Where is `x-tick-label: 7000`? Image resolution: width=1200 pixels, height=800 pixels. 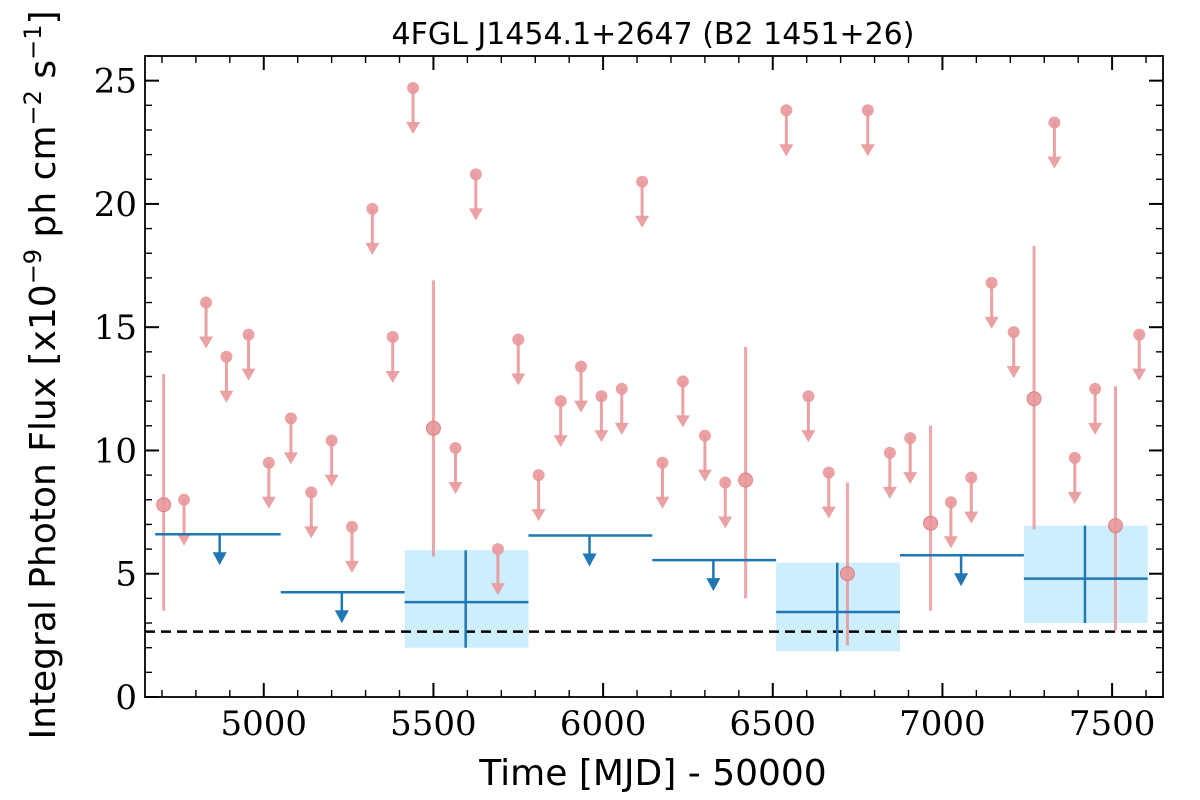 x-tick-label: 7000 is located at coordinates (942, 724).